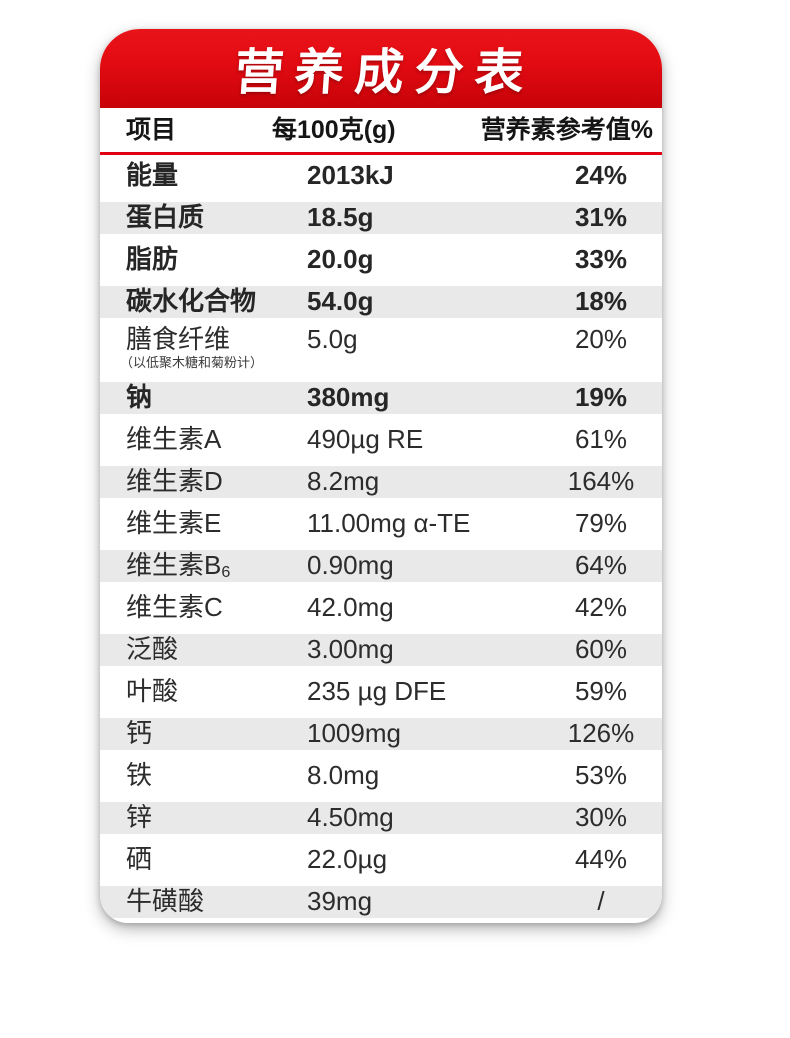 This screenshot has height=1038, width=790. Describe the element at coordinates (601, 523) in the screenshot. I see `nutrient-nrv-percent: 79%` at that location.